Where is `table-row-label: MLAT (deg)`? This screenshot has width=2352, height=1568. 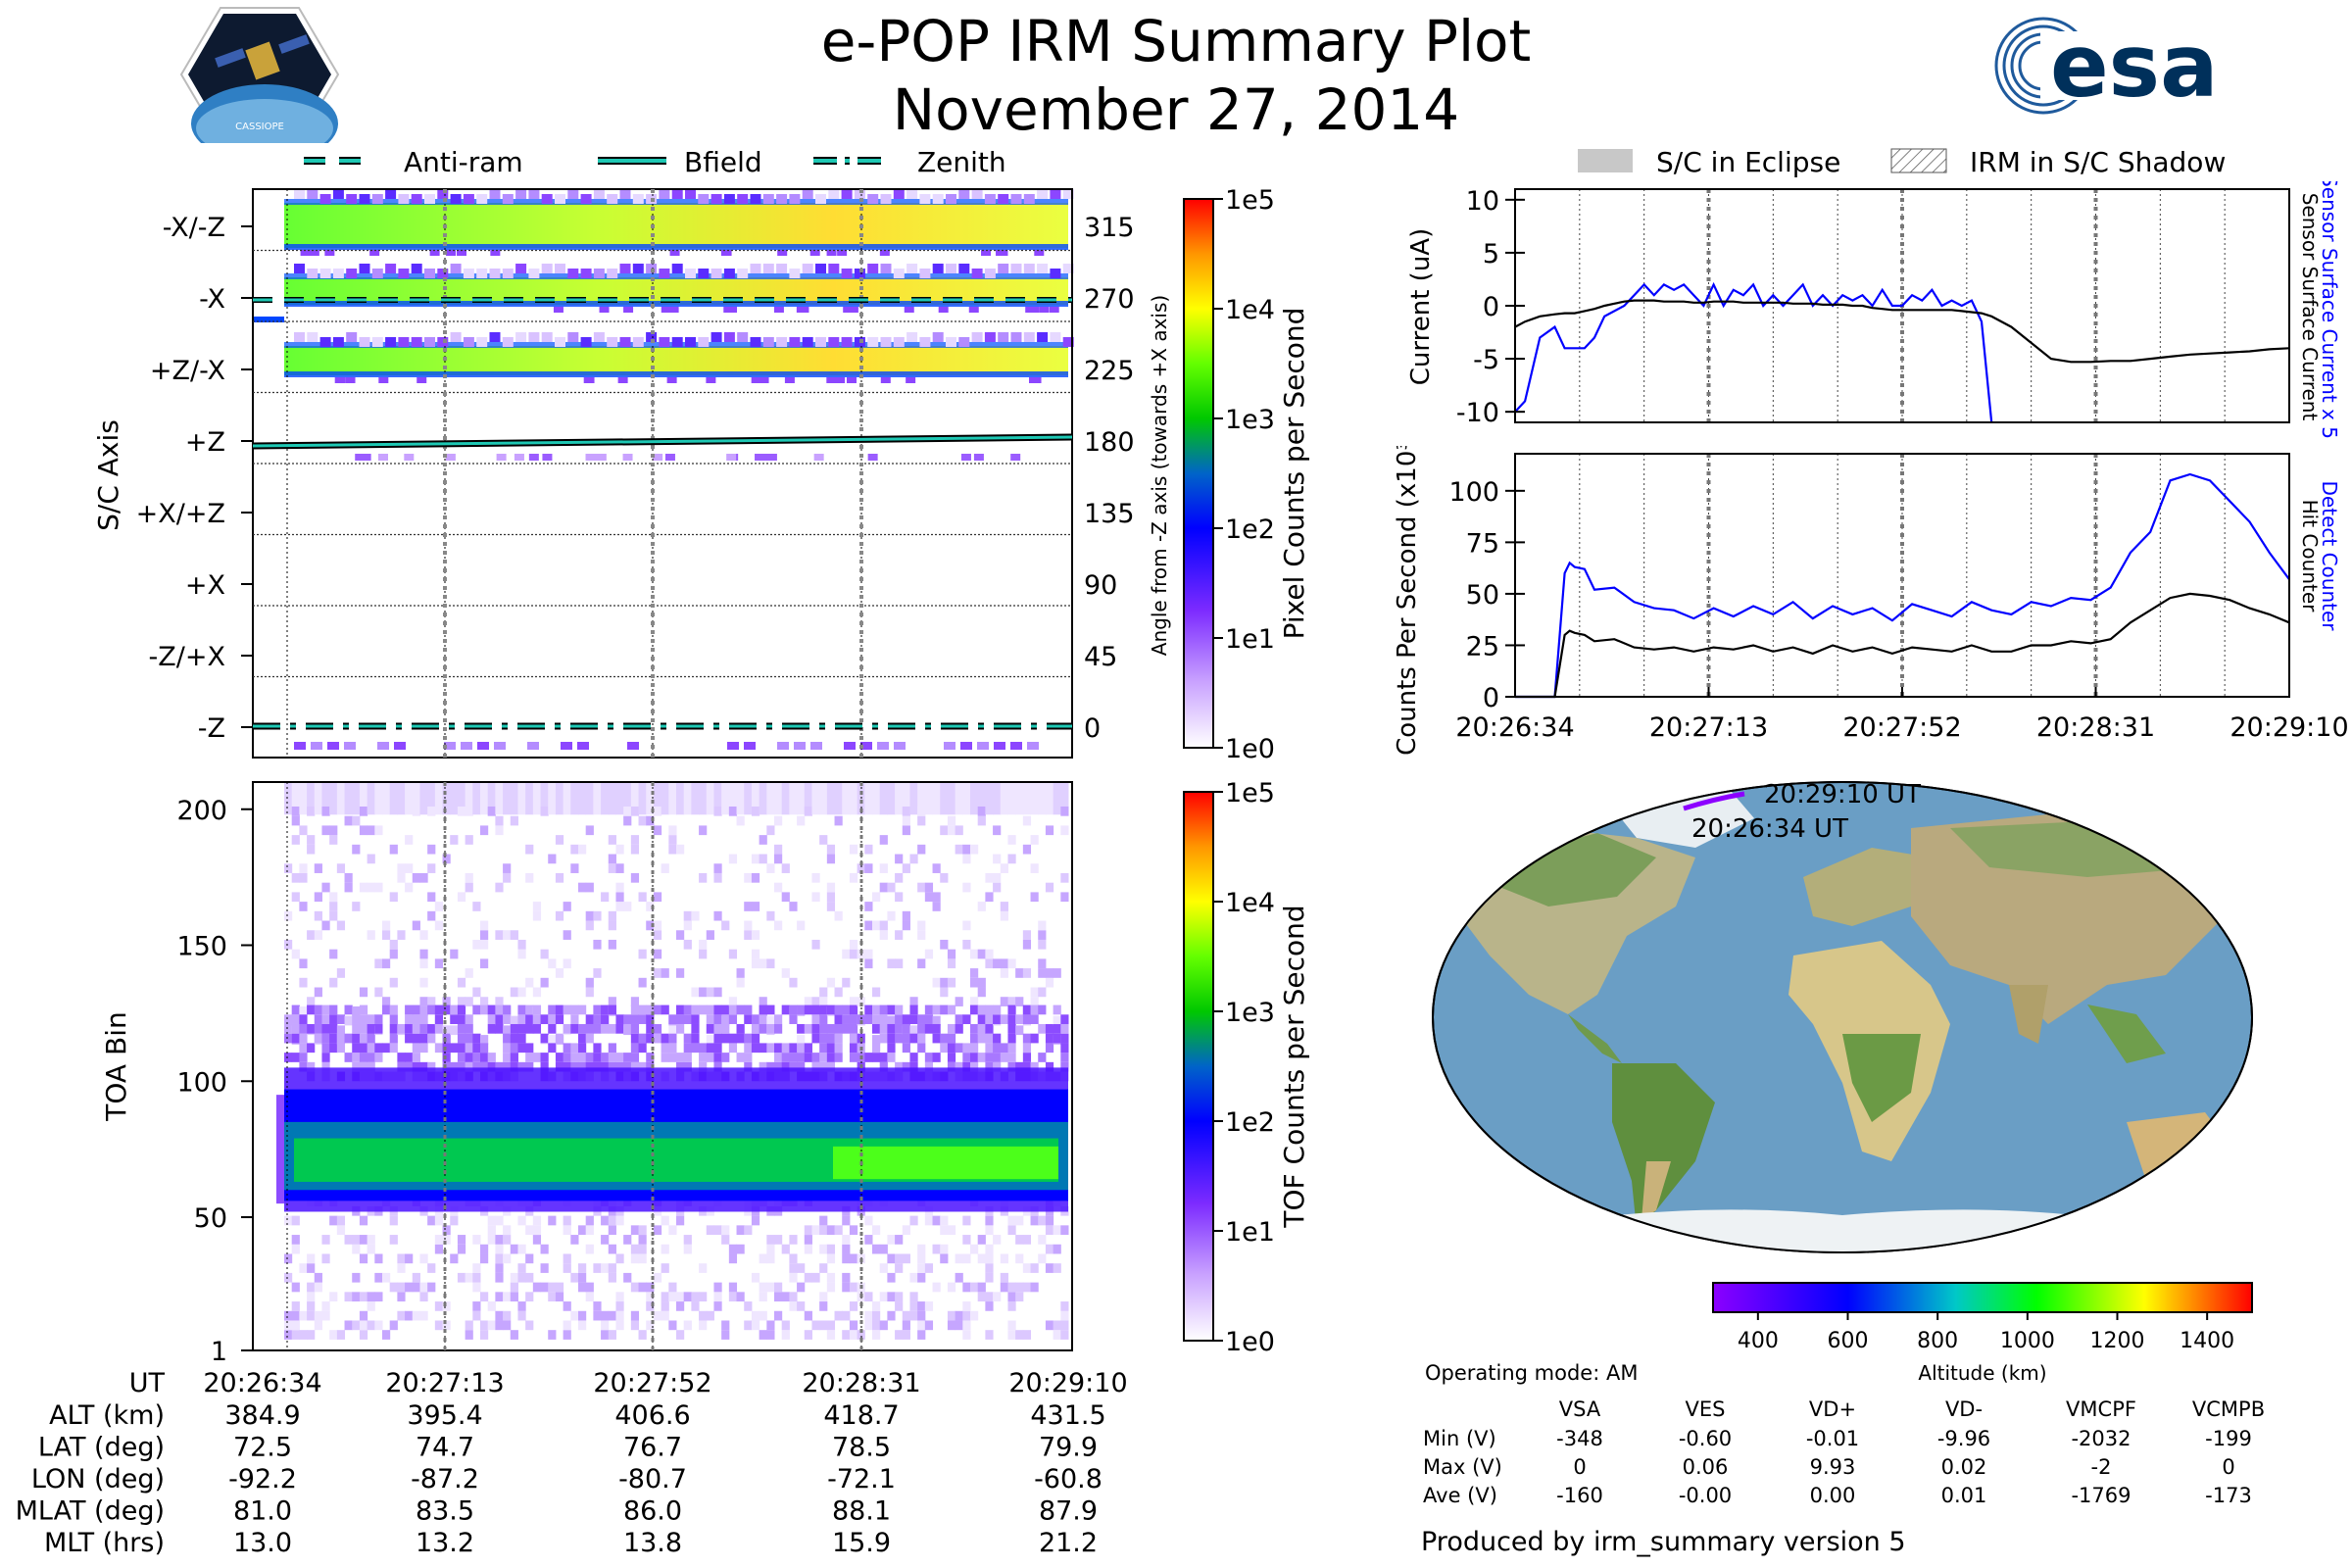
table-row-label: MLAT (deg) is located at coordinates (90, 1511).